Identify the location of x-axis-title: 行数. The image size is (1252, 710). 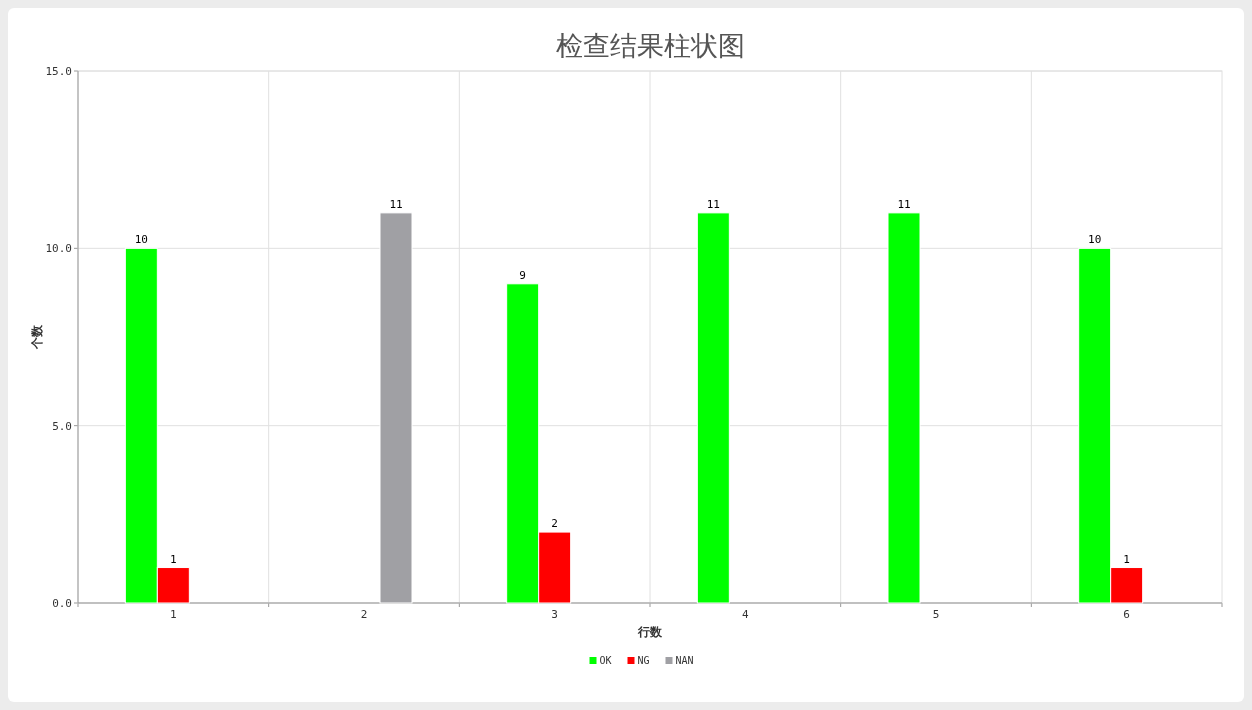
(650, 632).